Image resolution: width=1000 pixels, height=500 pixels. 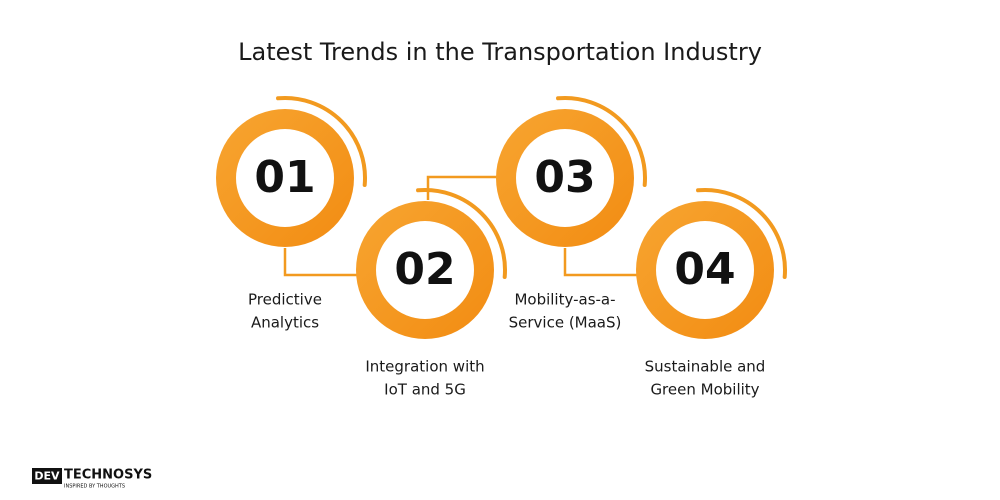 I want to click on logo-right: TECHNOSYS, so click(x=108, y=475).